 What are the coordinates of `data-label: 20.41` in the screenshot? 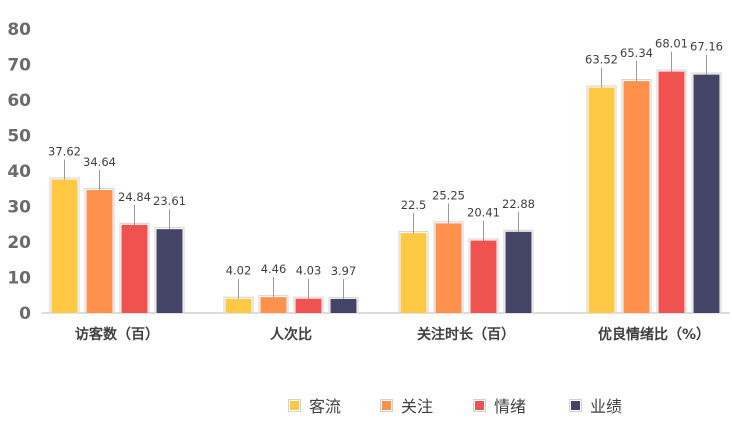 It's located at (483, 213).